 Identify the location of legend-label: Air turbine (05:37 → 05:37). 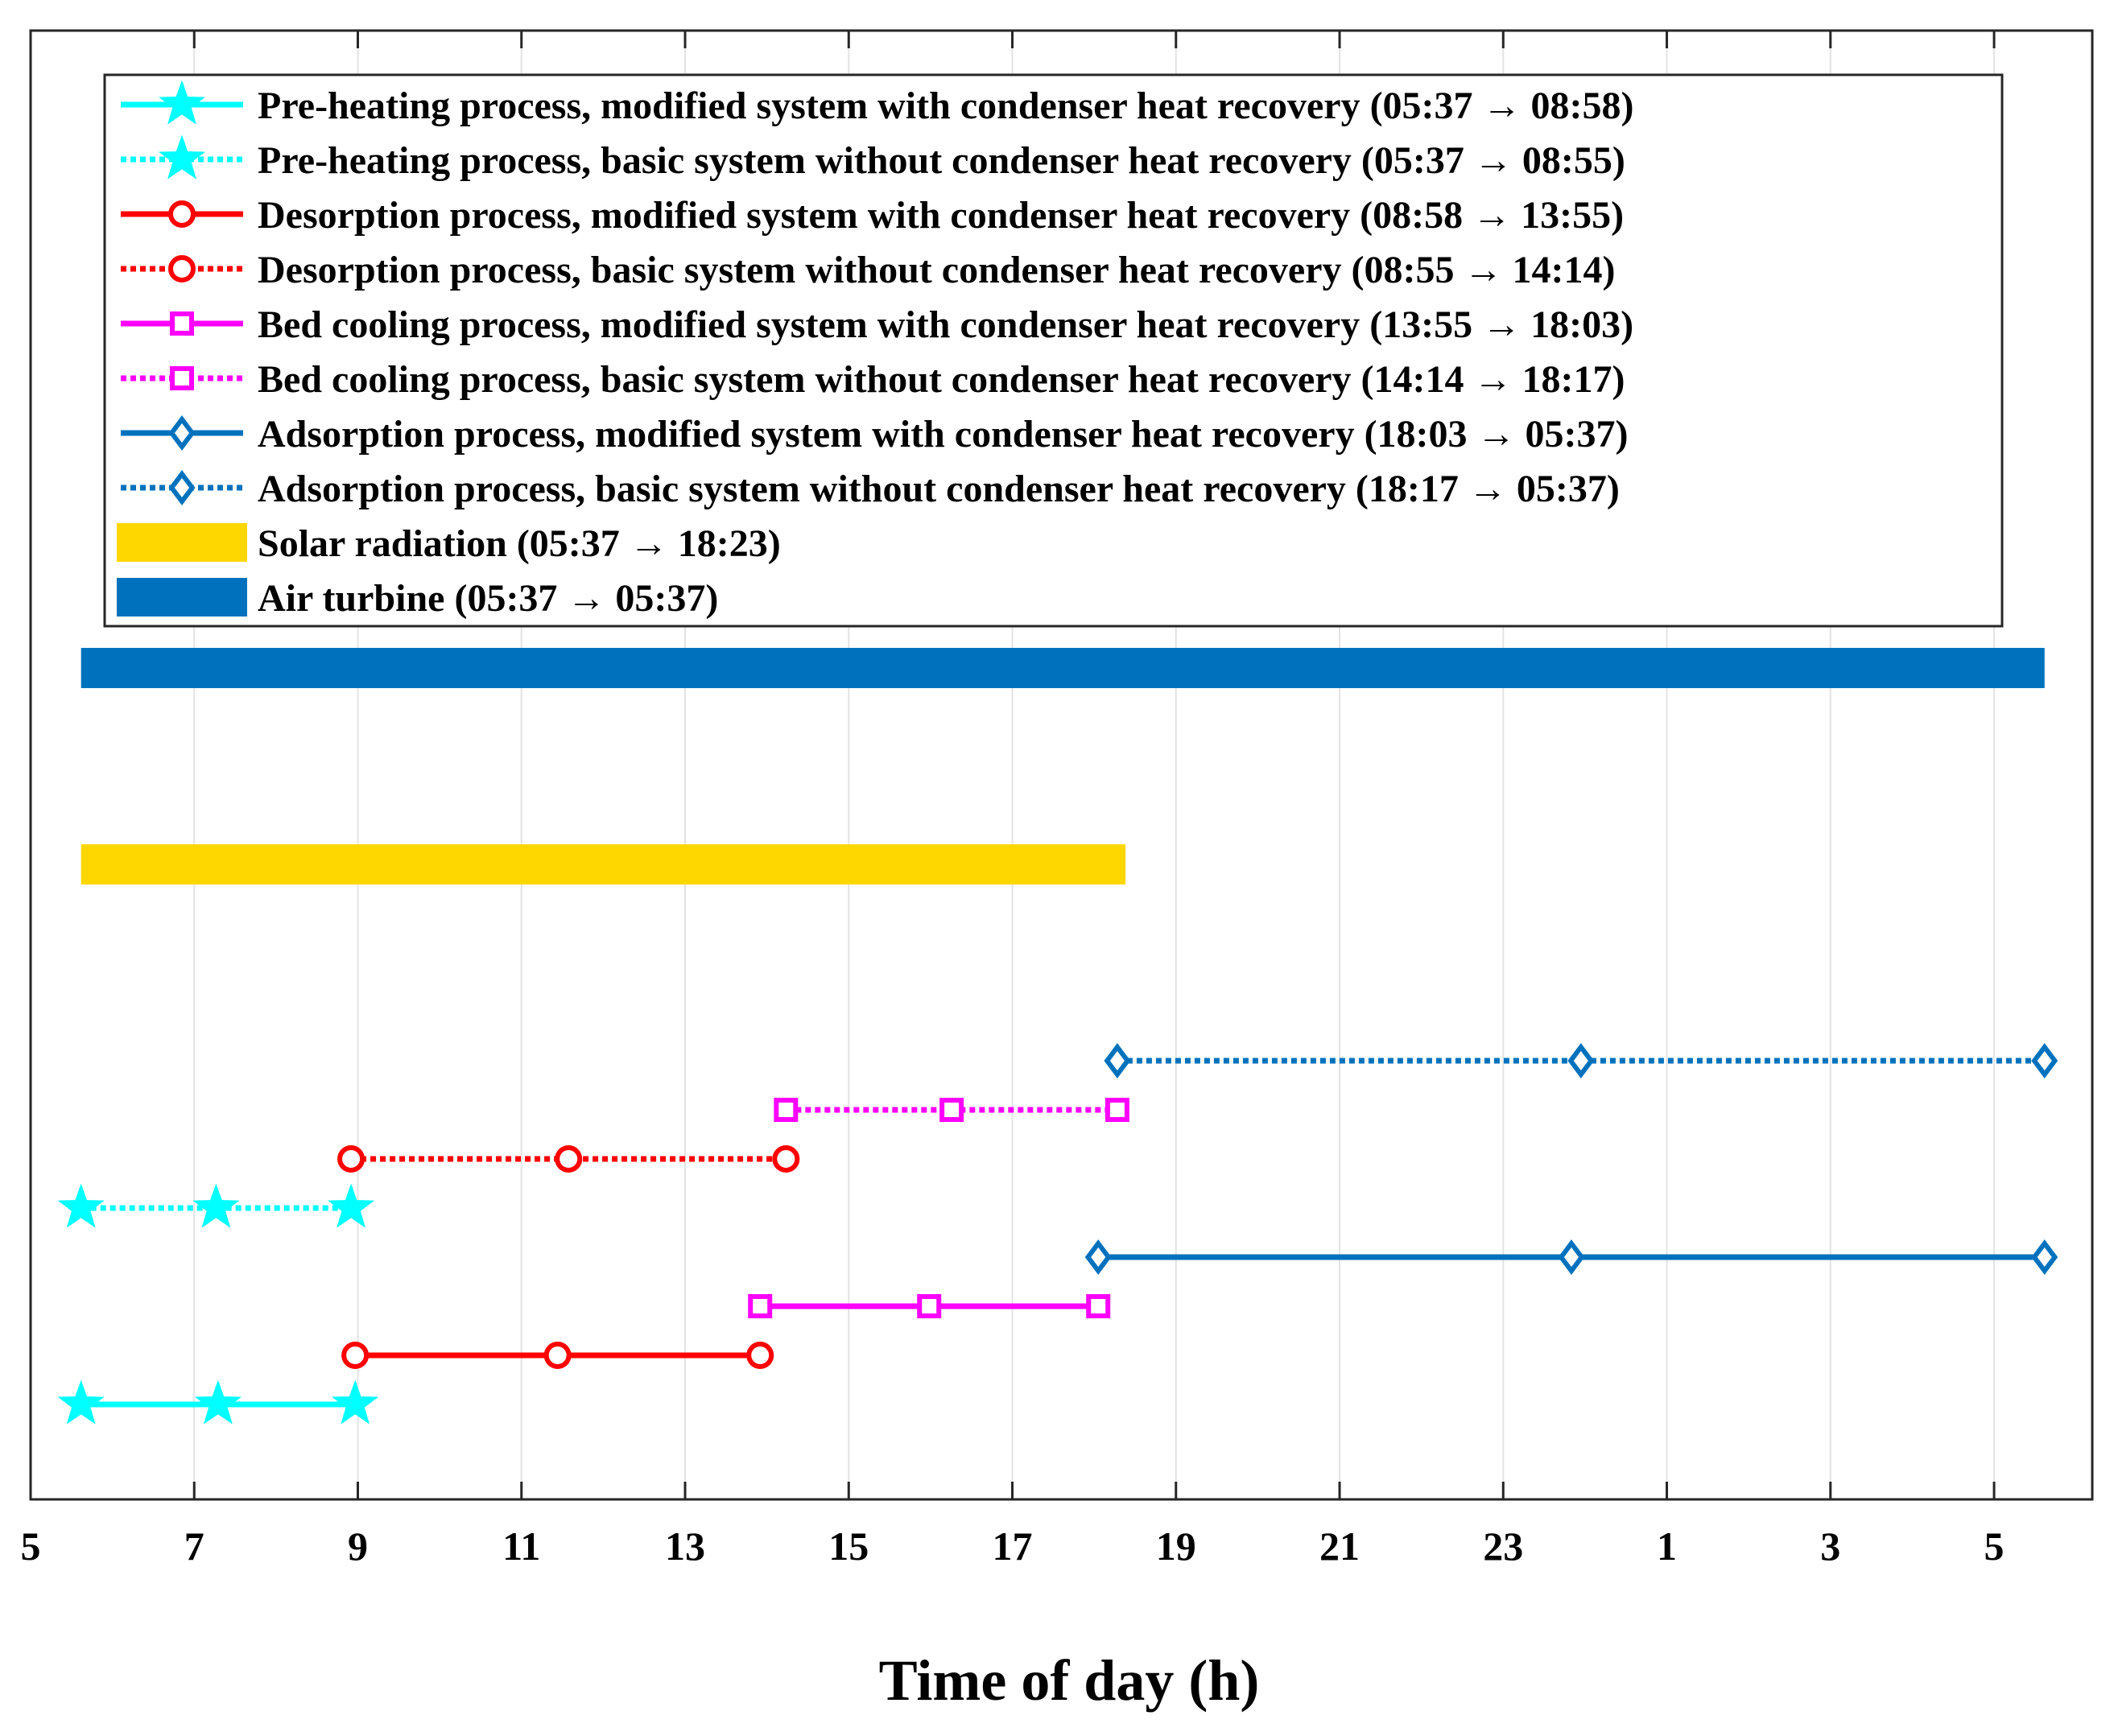
(488, 598).